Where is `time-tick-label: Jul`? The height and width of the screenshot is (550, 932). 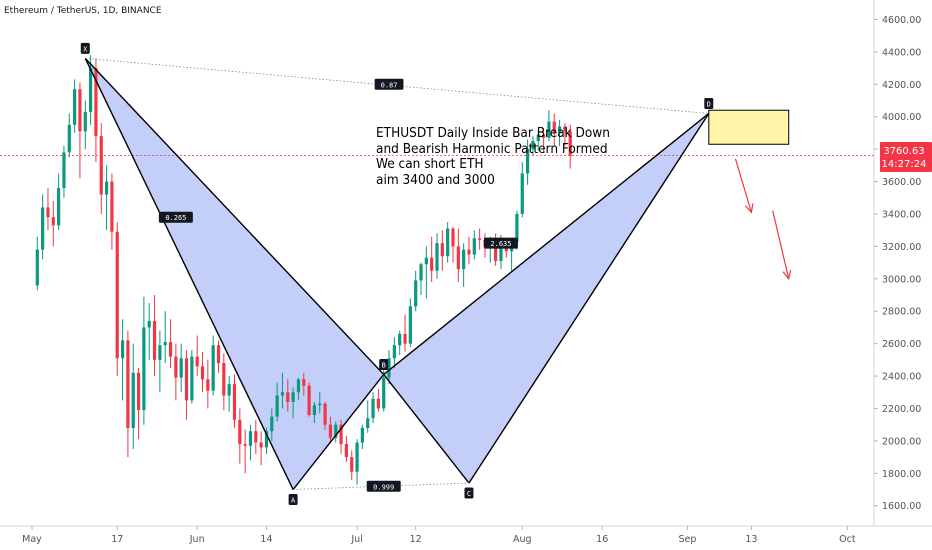 time-tick-label: Jul is located at coordinates (356, 539).